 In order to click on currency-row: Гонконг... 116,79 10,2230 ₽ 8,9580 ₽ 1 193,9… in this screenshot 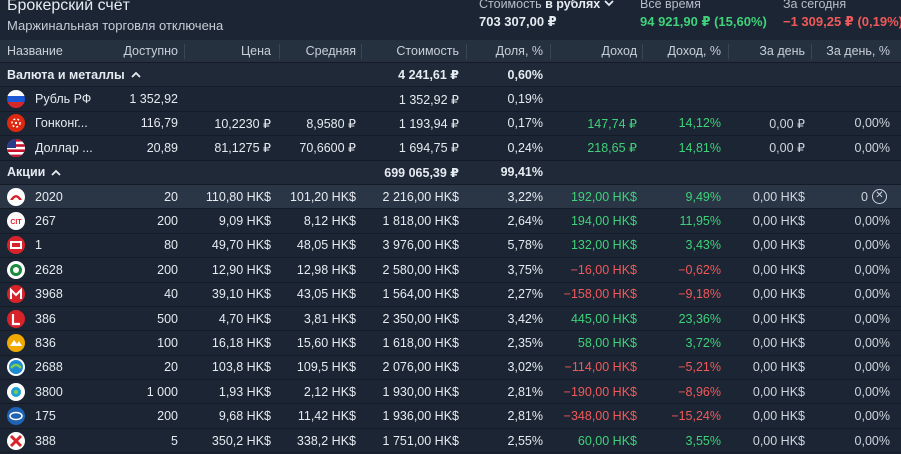, I will do `click(450, 124)`.